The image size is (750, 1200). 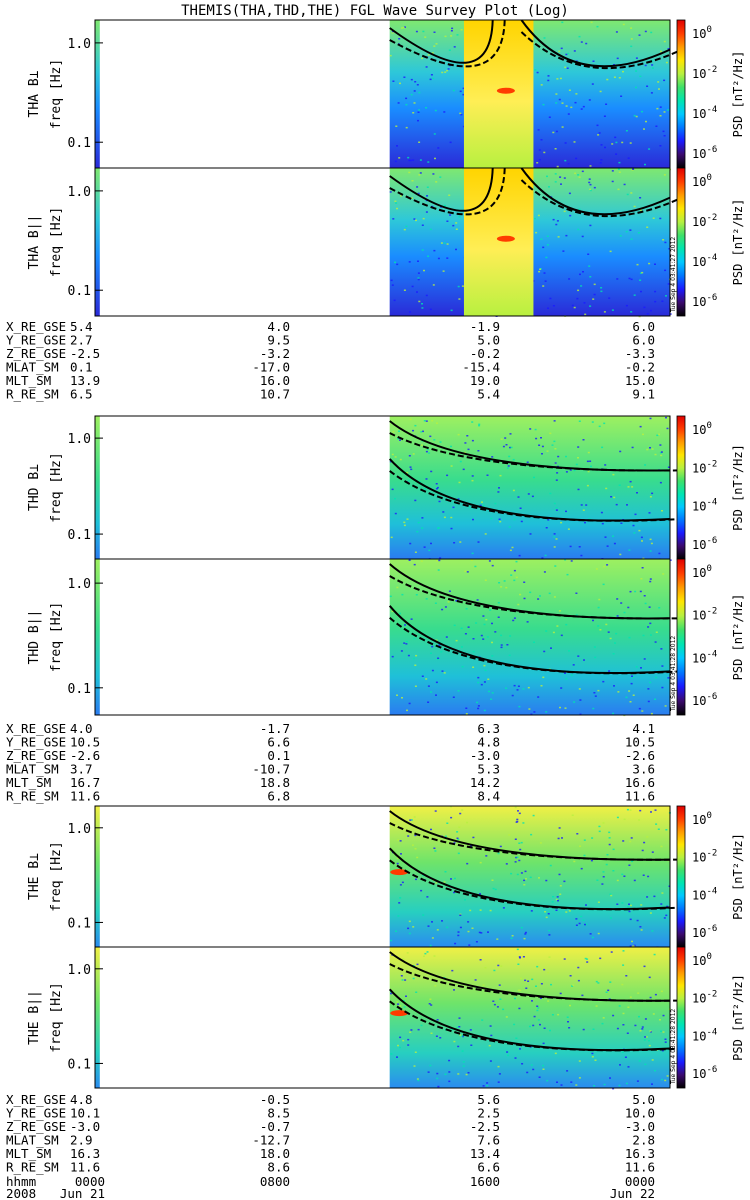 I want to click on colorbar-tick-label: 10-6, so click(x=704, y=700).